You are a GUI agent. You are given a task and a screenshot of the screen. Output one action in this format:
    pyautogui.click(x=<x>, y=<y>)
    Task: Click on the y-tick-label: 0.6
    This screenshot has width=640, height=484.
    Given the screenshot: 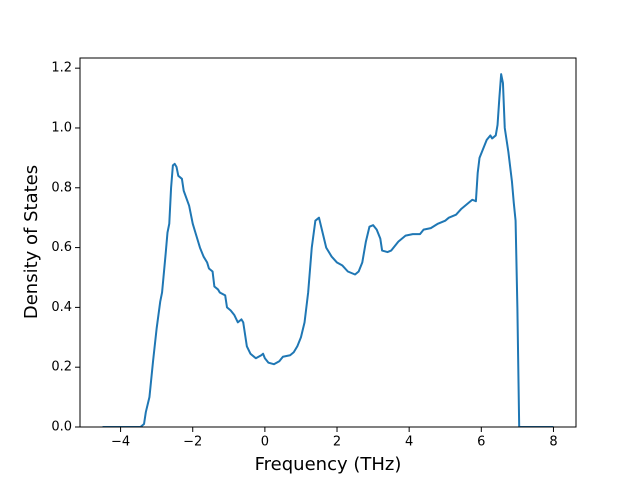 What is the action you would take?
    pyautogui.click(x=61, y=247)
    